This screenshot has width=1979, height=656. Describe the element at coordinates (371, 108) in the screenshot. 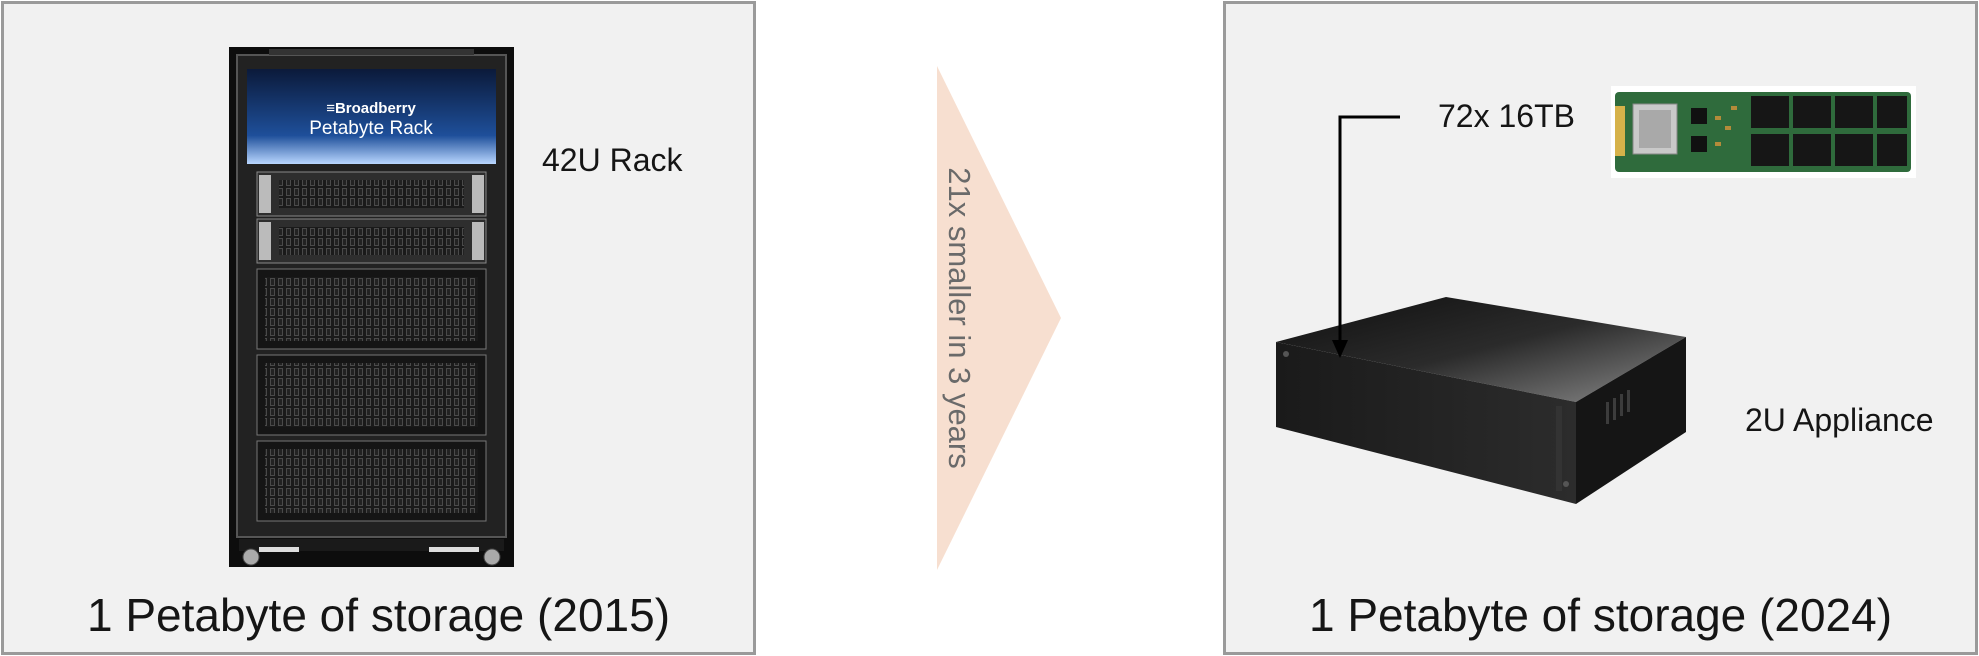

I see `rack-brand-text: ≡Broadberry` at that location.